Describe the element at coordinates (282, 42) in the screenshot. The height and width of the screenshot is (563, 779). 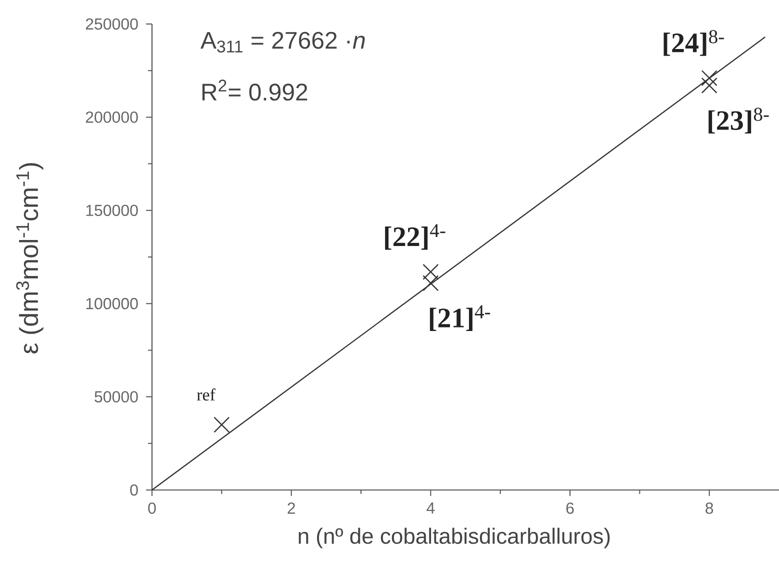
I see `annotation: A$_{311}$ = 27662 ·n` at that location.